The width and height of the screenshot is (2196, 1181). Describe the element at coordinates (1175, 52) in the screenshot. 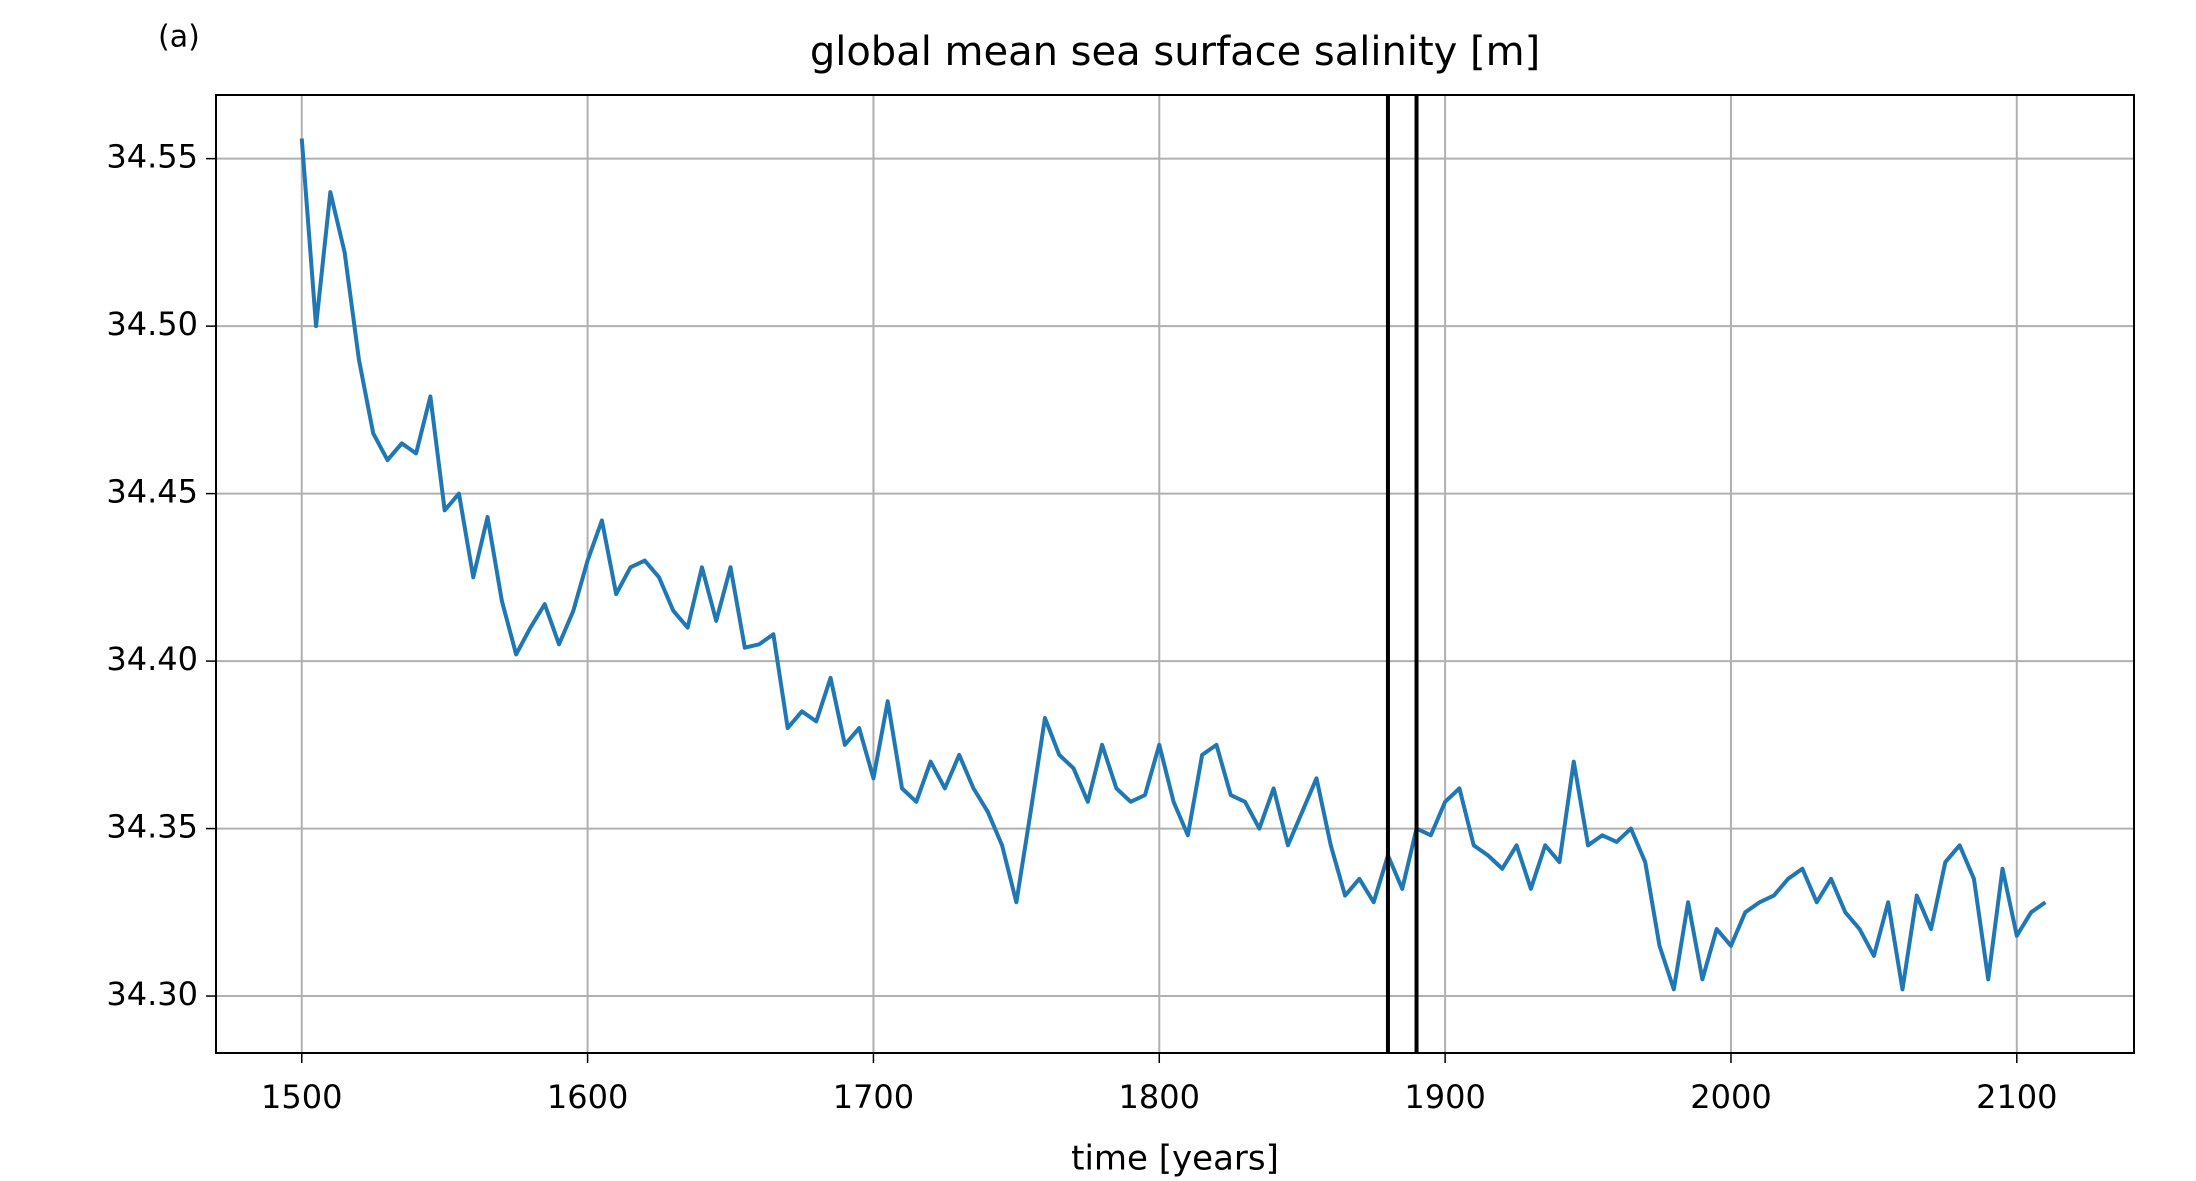

I see `chart-title: global mean sea surface salinity [m]` at that location.